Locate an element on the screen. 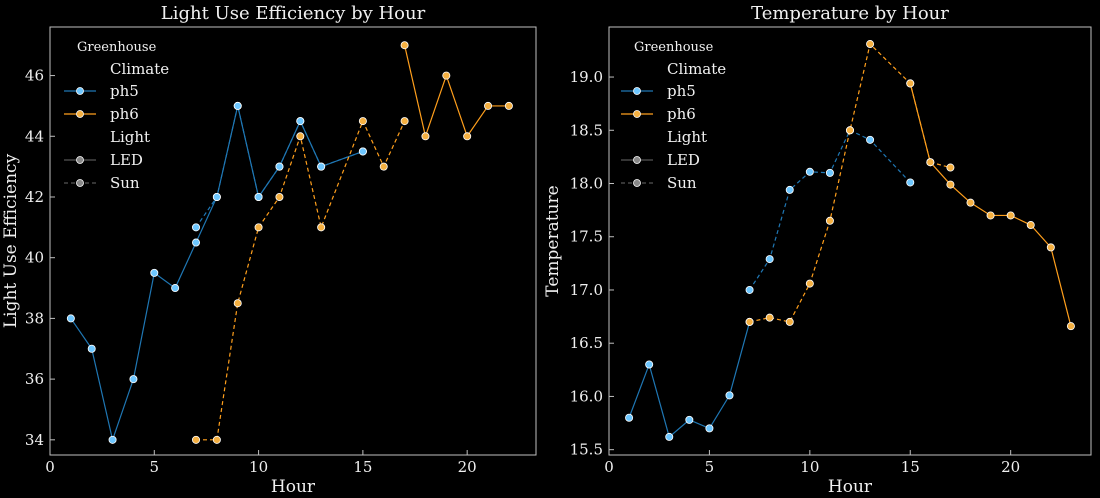  series-line-ph6-sun-right is located at coordinates (850, 182).